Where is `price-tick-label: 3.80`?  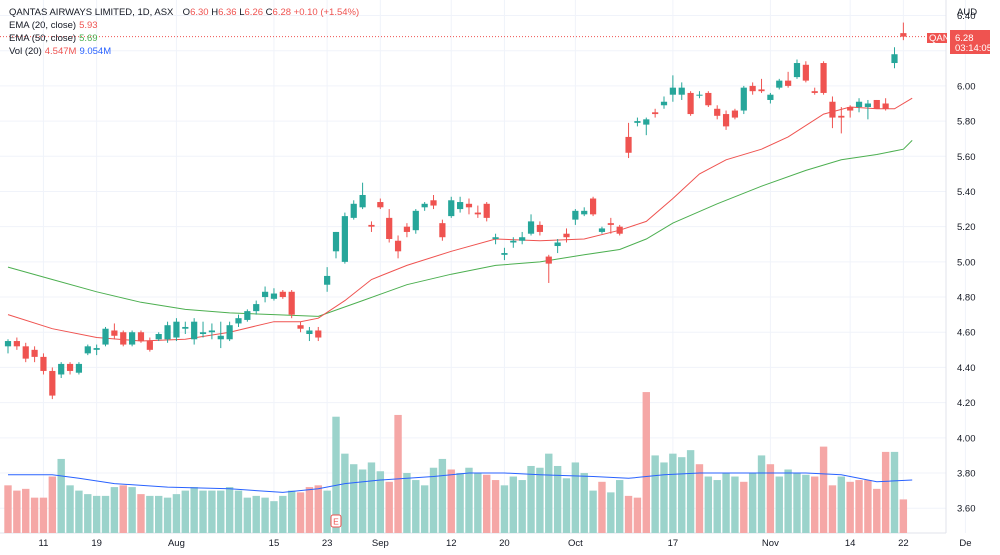
price-tick-label: 3.80 is located at coordinates (966, 474).